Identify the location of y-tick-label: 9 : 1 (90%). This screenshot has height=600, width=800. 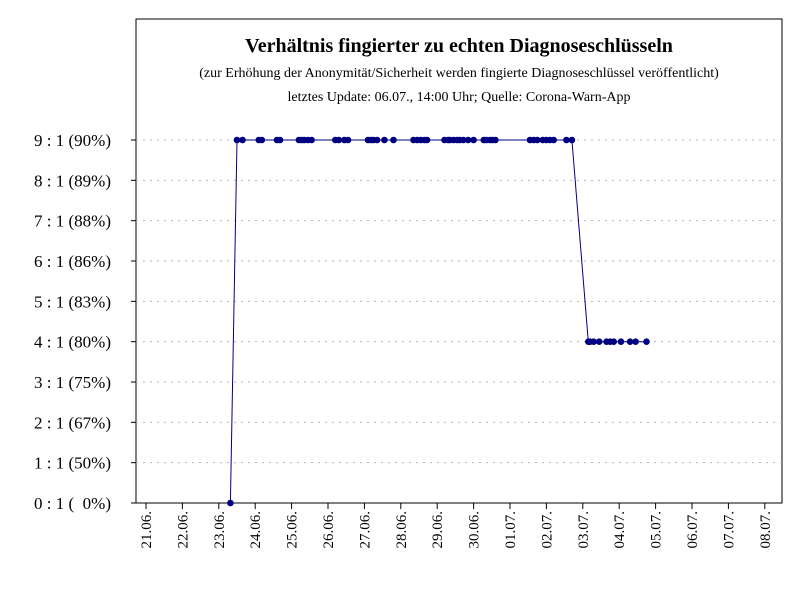
(72, 140).